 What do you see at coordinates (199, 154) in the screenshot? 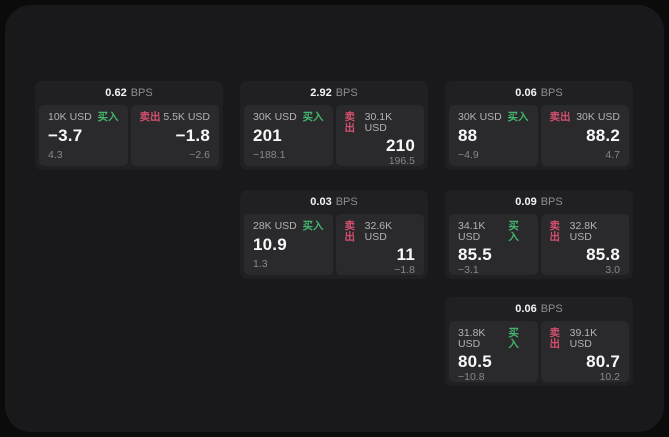
I see `sell-sub-value: −2.6` at bounding box center [199, 154].